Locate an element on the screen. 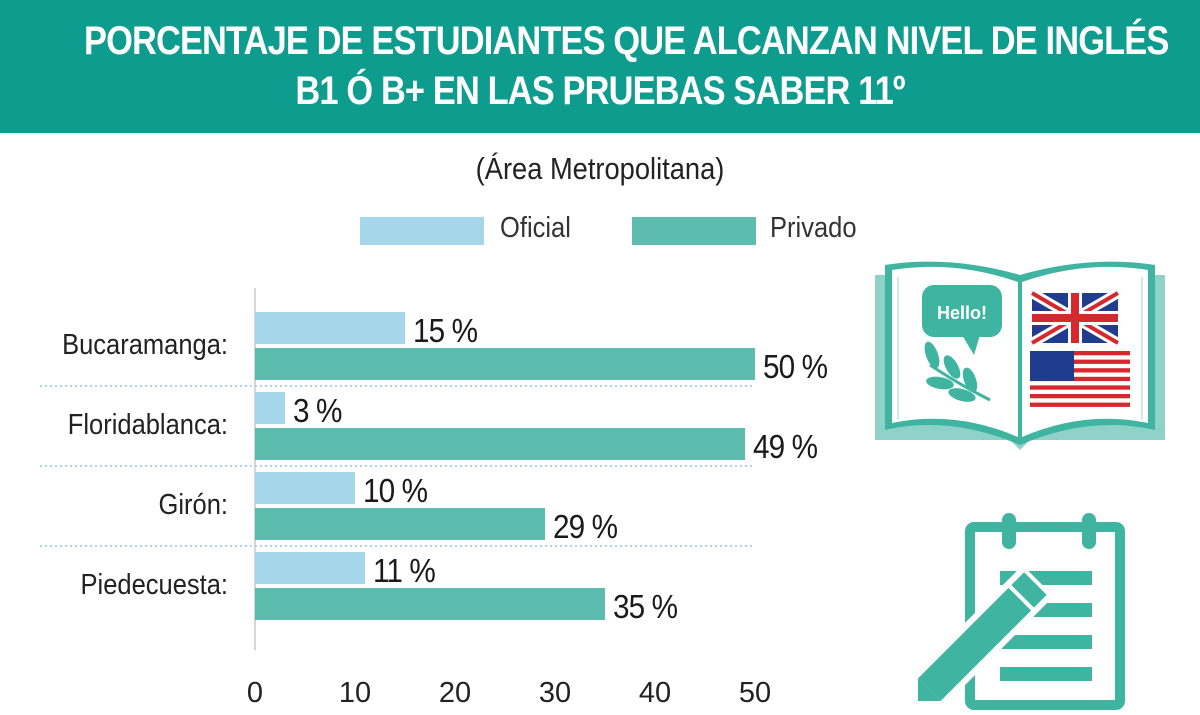 This screenshot has width=1200, height=715. open-book-icon: Hello! is located at coordinates (1020, 355).